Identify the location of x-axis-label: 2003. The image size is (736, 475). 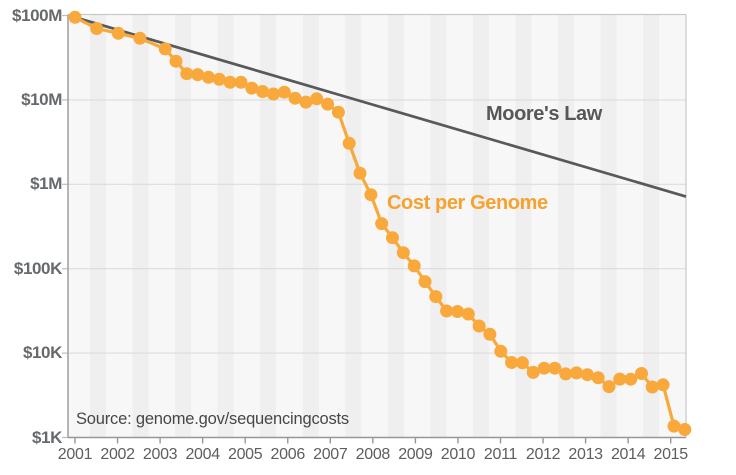
(160, 454).